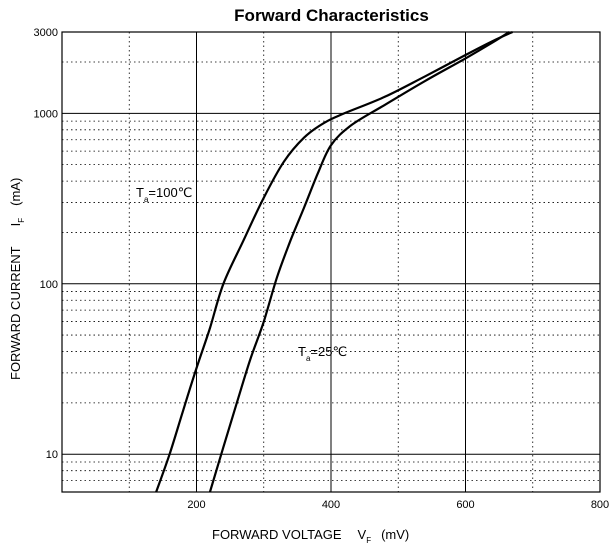 Image resolution: width=613 pixels, height=546 pixels. I want to click on y-tick-label: 3000, so click(46, 33).